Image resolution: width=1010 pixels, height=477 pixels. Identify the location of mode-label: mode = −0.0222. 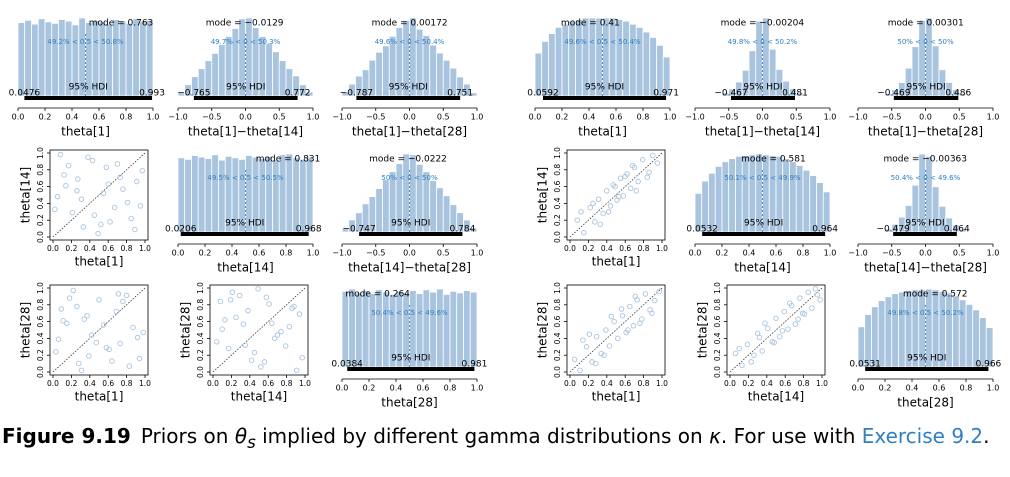
(408, 160).